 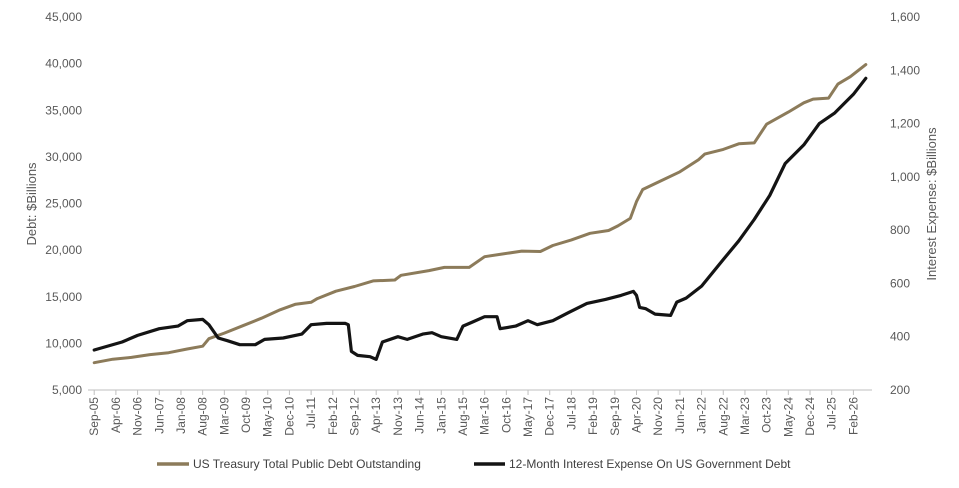 What do you see at coordinates (615, 416) in the screenshot?
I see `x-tick-label: Sep-19` at bounding box center [615, 416].